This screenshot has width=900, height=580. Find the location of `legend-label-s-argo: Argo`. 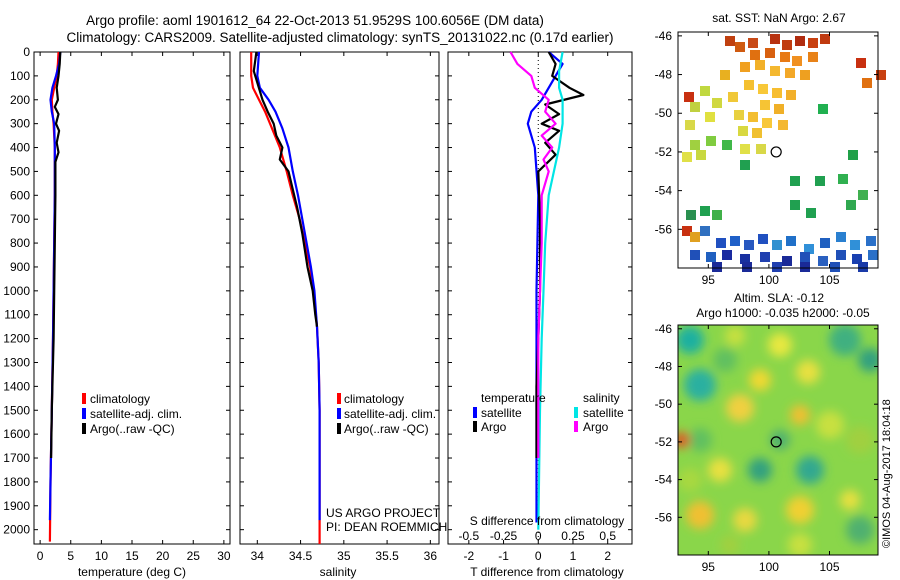

legend-label-s-argo: Argo is located at coordinates (596, 427).